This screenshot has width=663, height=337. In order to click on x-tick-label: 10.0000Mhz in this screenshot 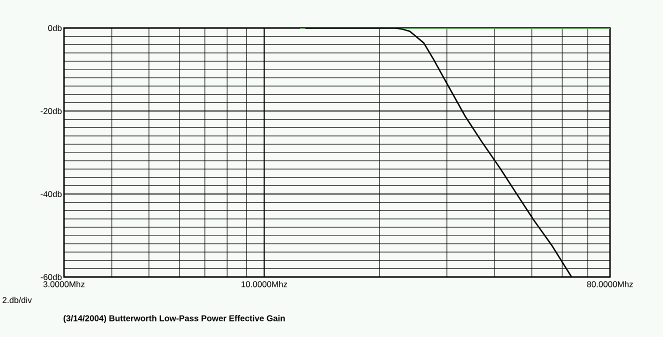, I will do `click(265, 284)`.